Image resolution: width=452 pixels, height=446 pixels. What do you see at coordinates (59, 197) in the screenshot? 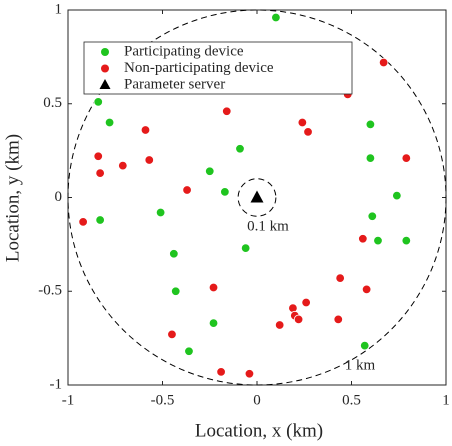
I see `y-tick-label: 0` at bounding box center [59, 197].